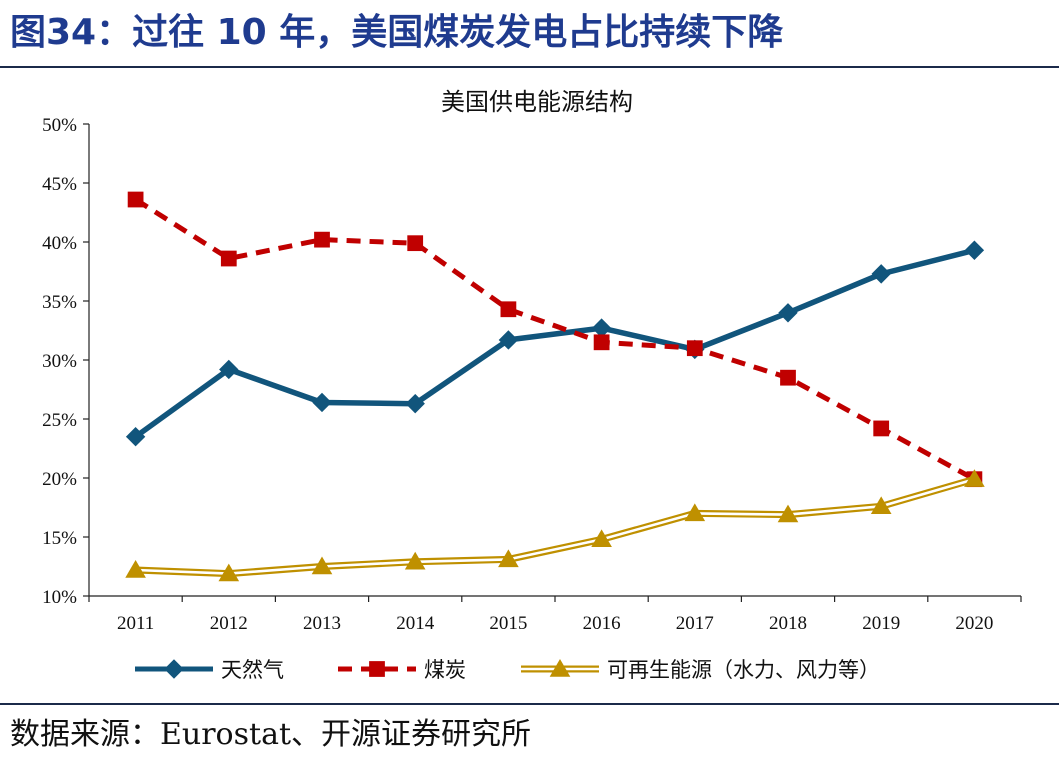  Describe the element at coordinates (415, 623) in the screenshot. I see `x-tick-label: 2014` at that location.